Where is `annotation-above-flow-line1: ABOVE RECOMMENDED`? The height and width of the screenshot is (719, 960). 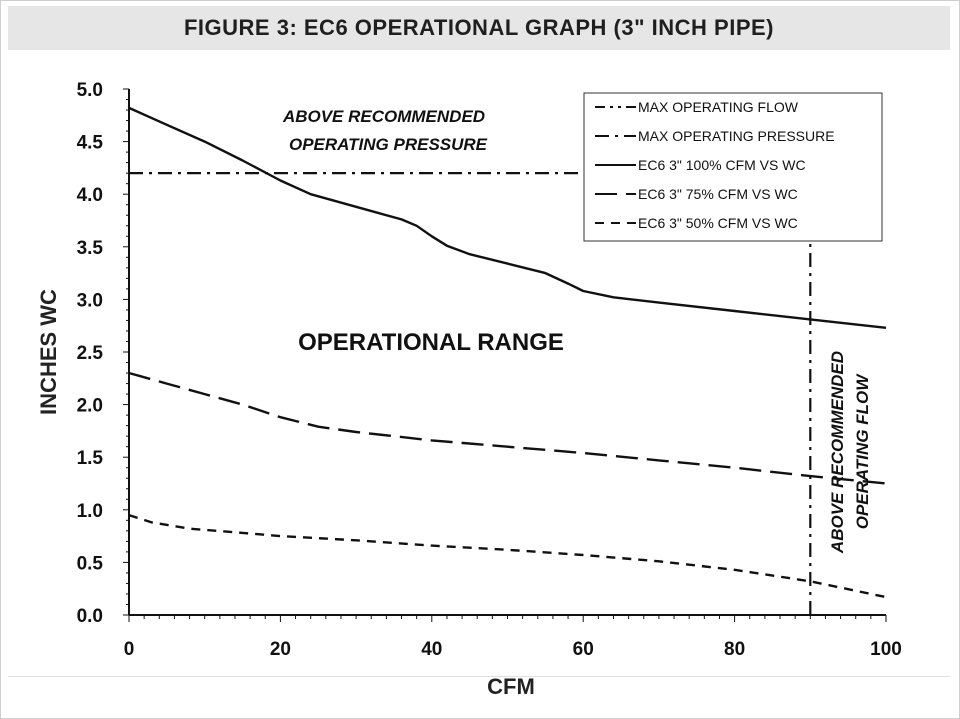 annotation-above-flow-line1: ABOVE RECOMMENDED is located at coordinates (837, 452).